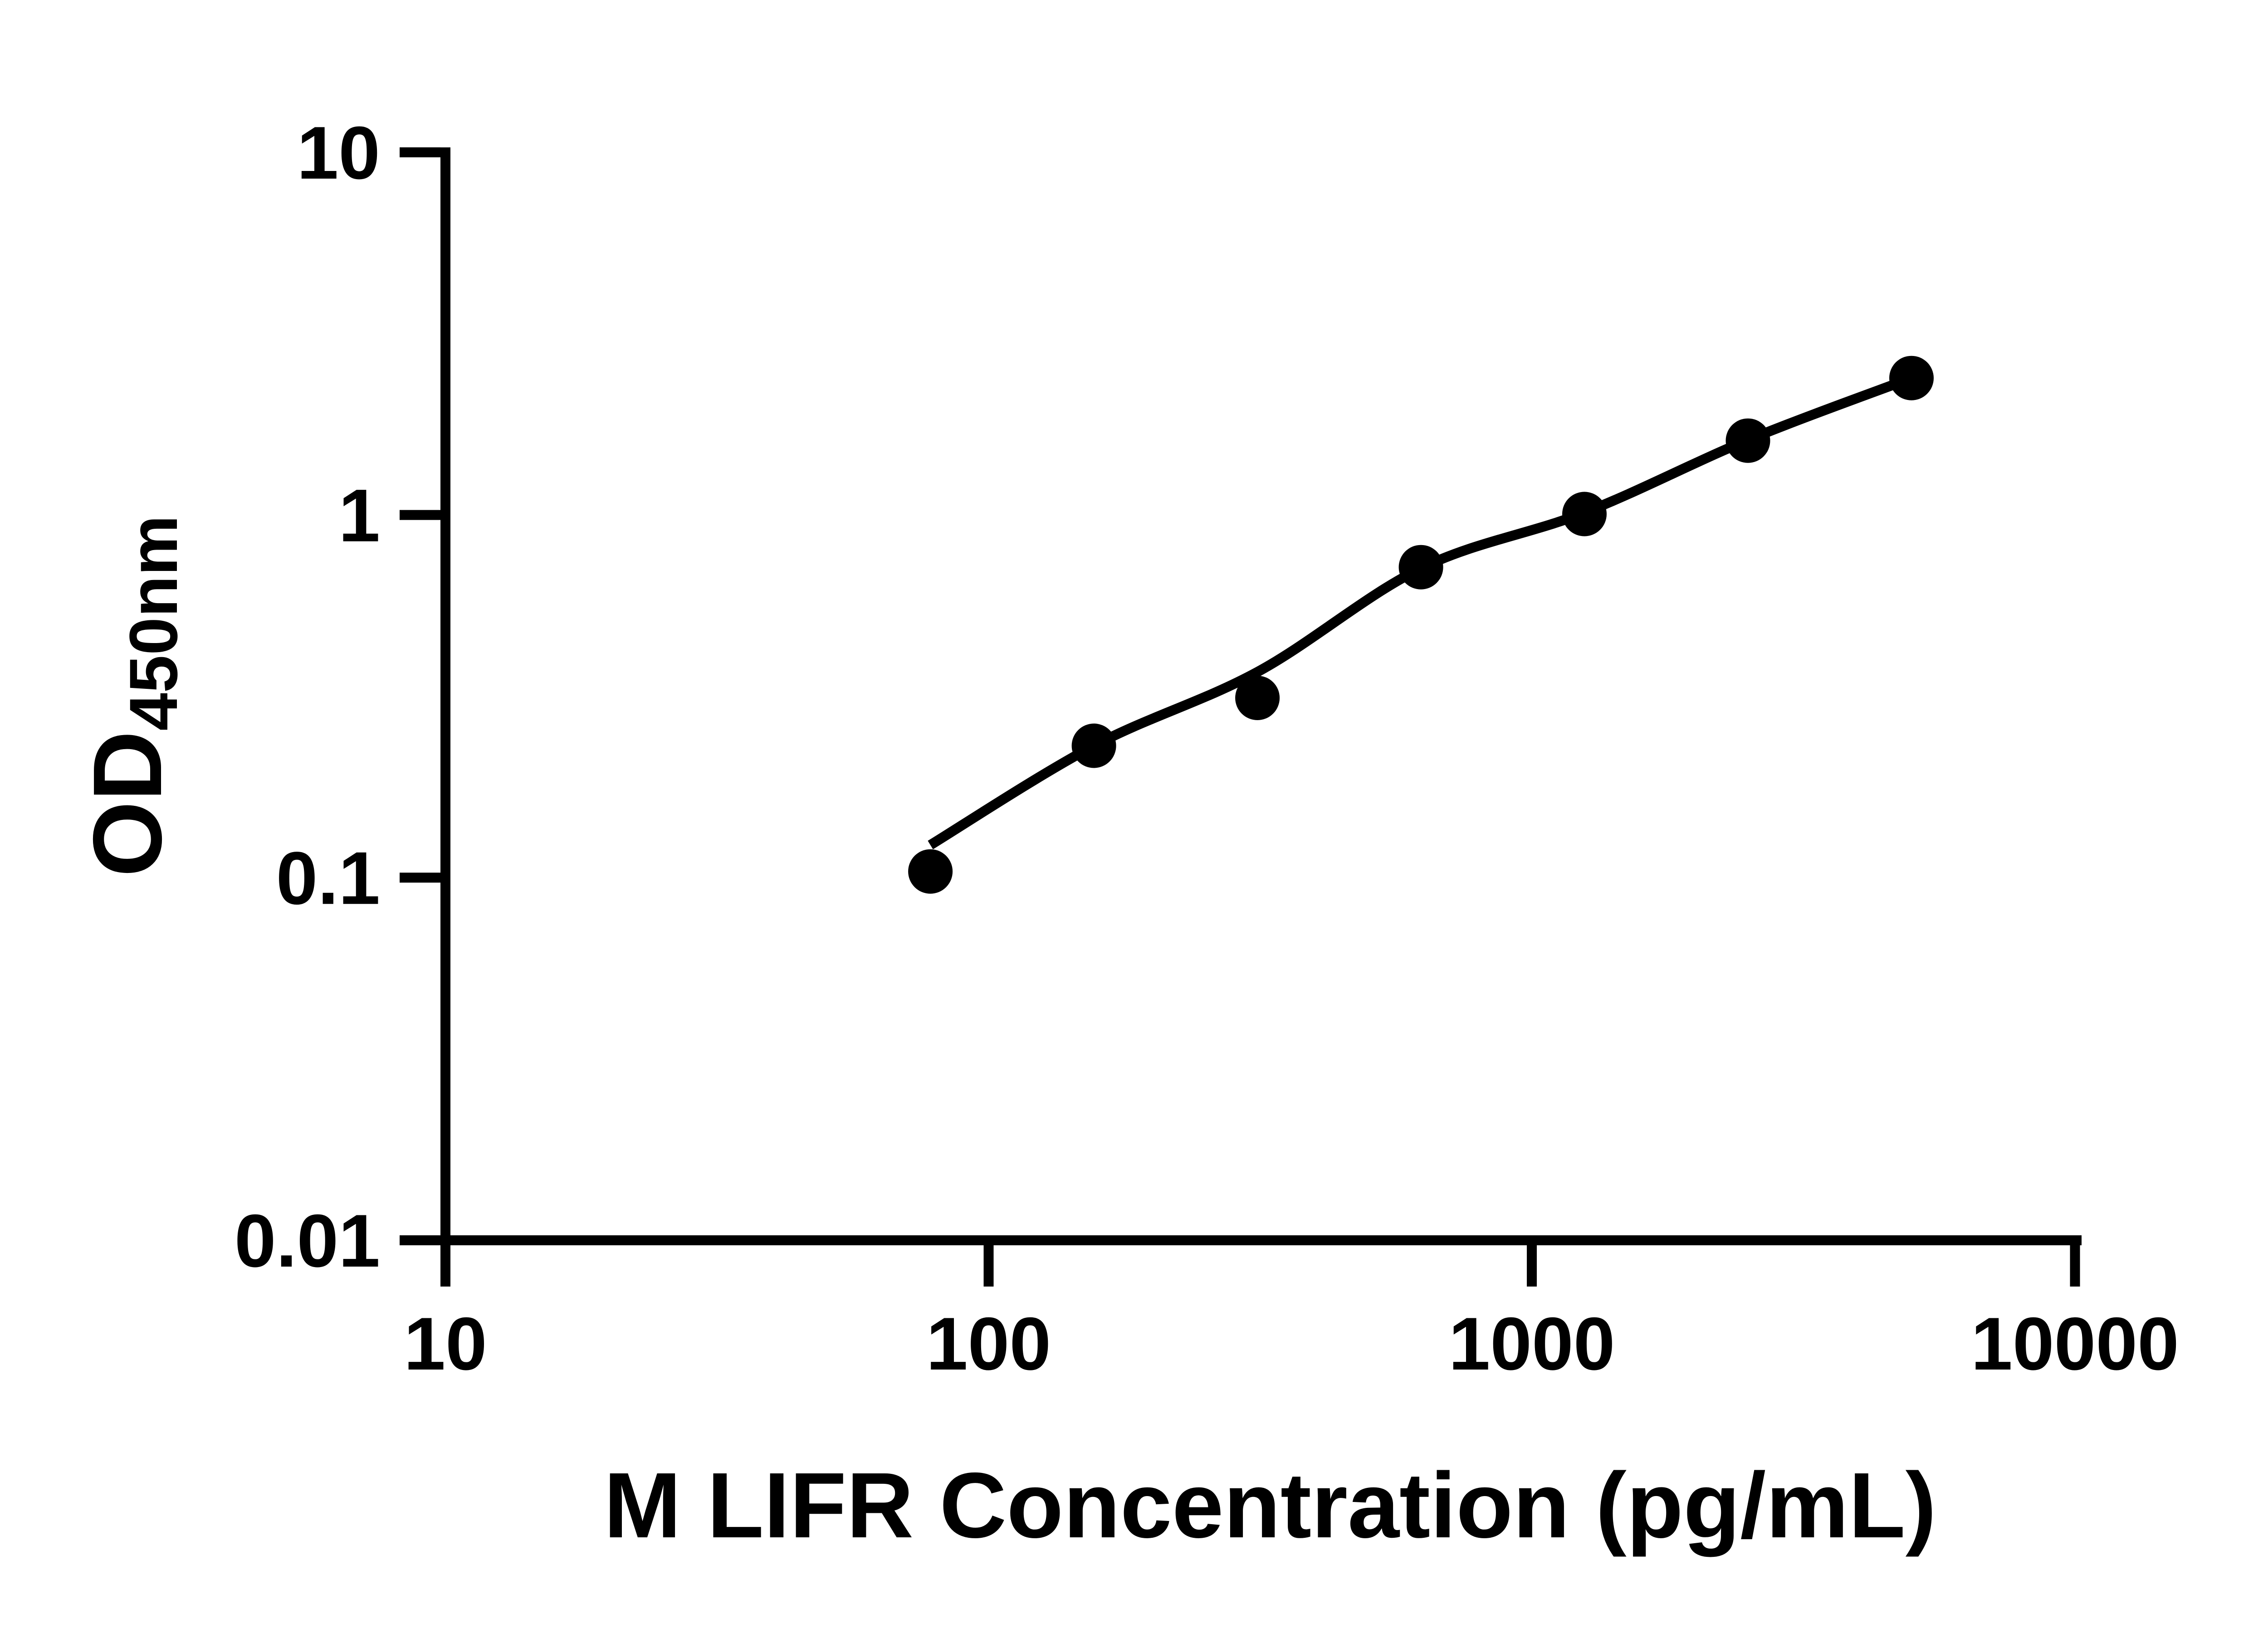 The height and width of the screenshot is (1638, 2268). Describe the element at coordinates (359, 515) in the screenshot. I see `y-tick-label: 1` at that location.